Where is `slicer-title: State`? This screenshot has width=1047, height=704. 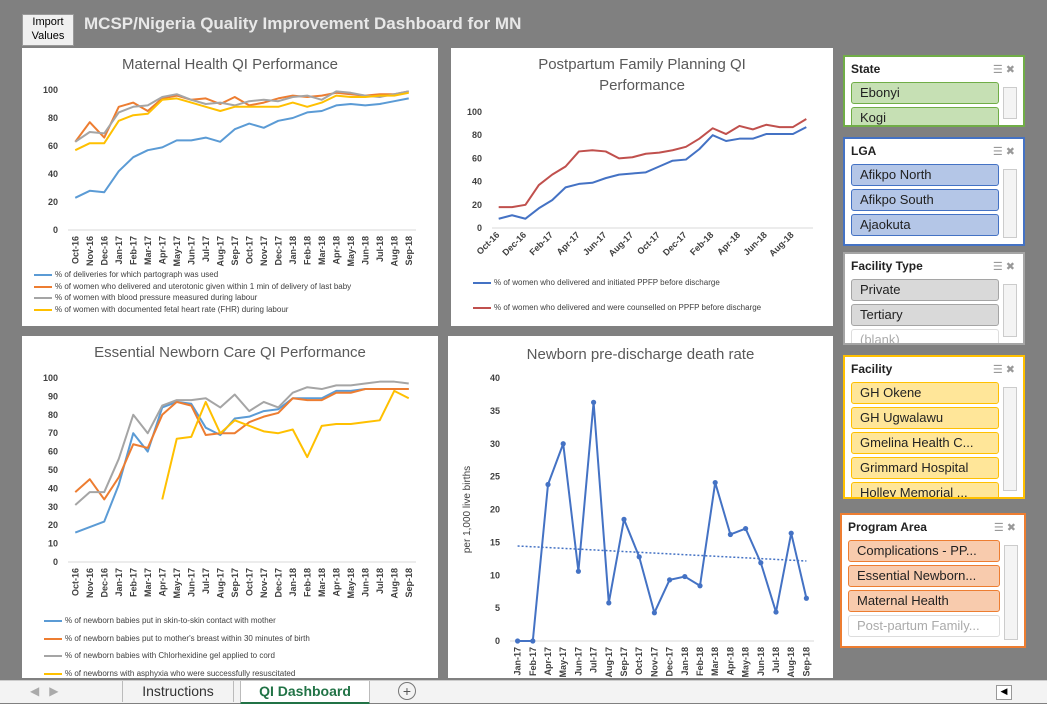 slicer-title: State is located at coordinates (866, 69).